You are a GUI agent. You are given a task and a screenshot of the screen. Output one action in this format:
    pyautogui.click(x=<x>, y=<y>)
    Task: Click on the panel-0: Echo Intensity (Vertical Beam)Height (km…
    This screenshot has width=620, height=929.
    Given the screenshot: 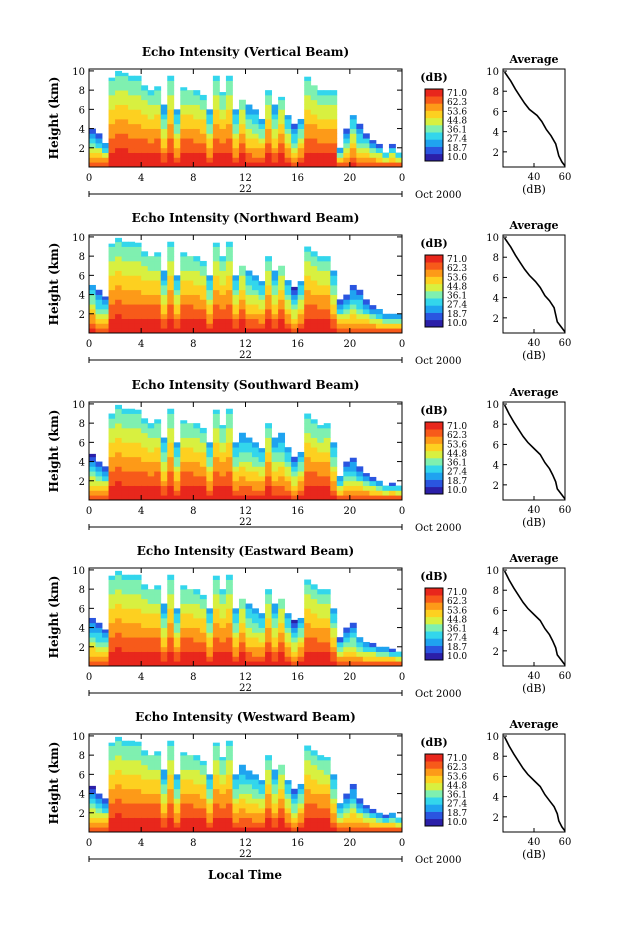 What is the action you would take?
    pyautogui.click(x=309, y=123)
    